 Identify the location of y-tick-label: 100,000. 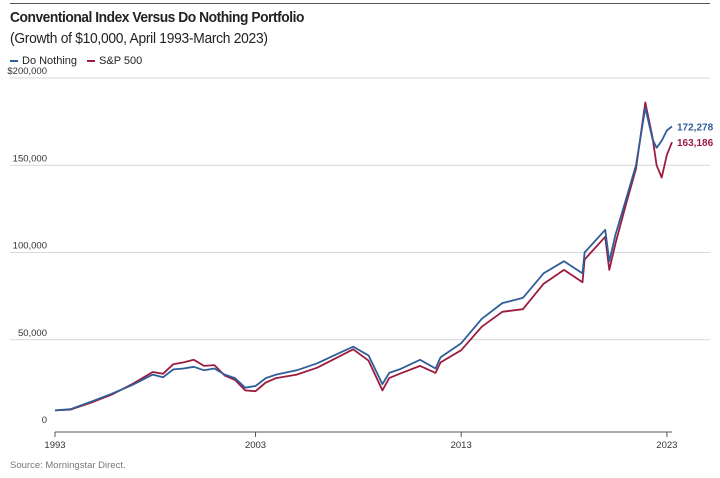
(30, 246).